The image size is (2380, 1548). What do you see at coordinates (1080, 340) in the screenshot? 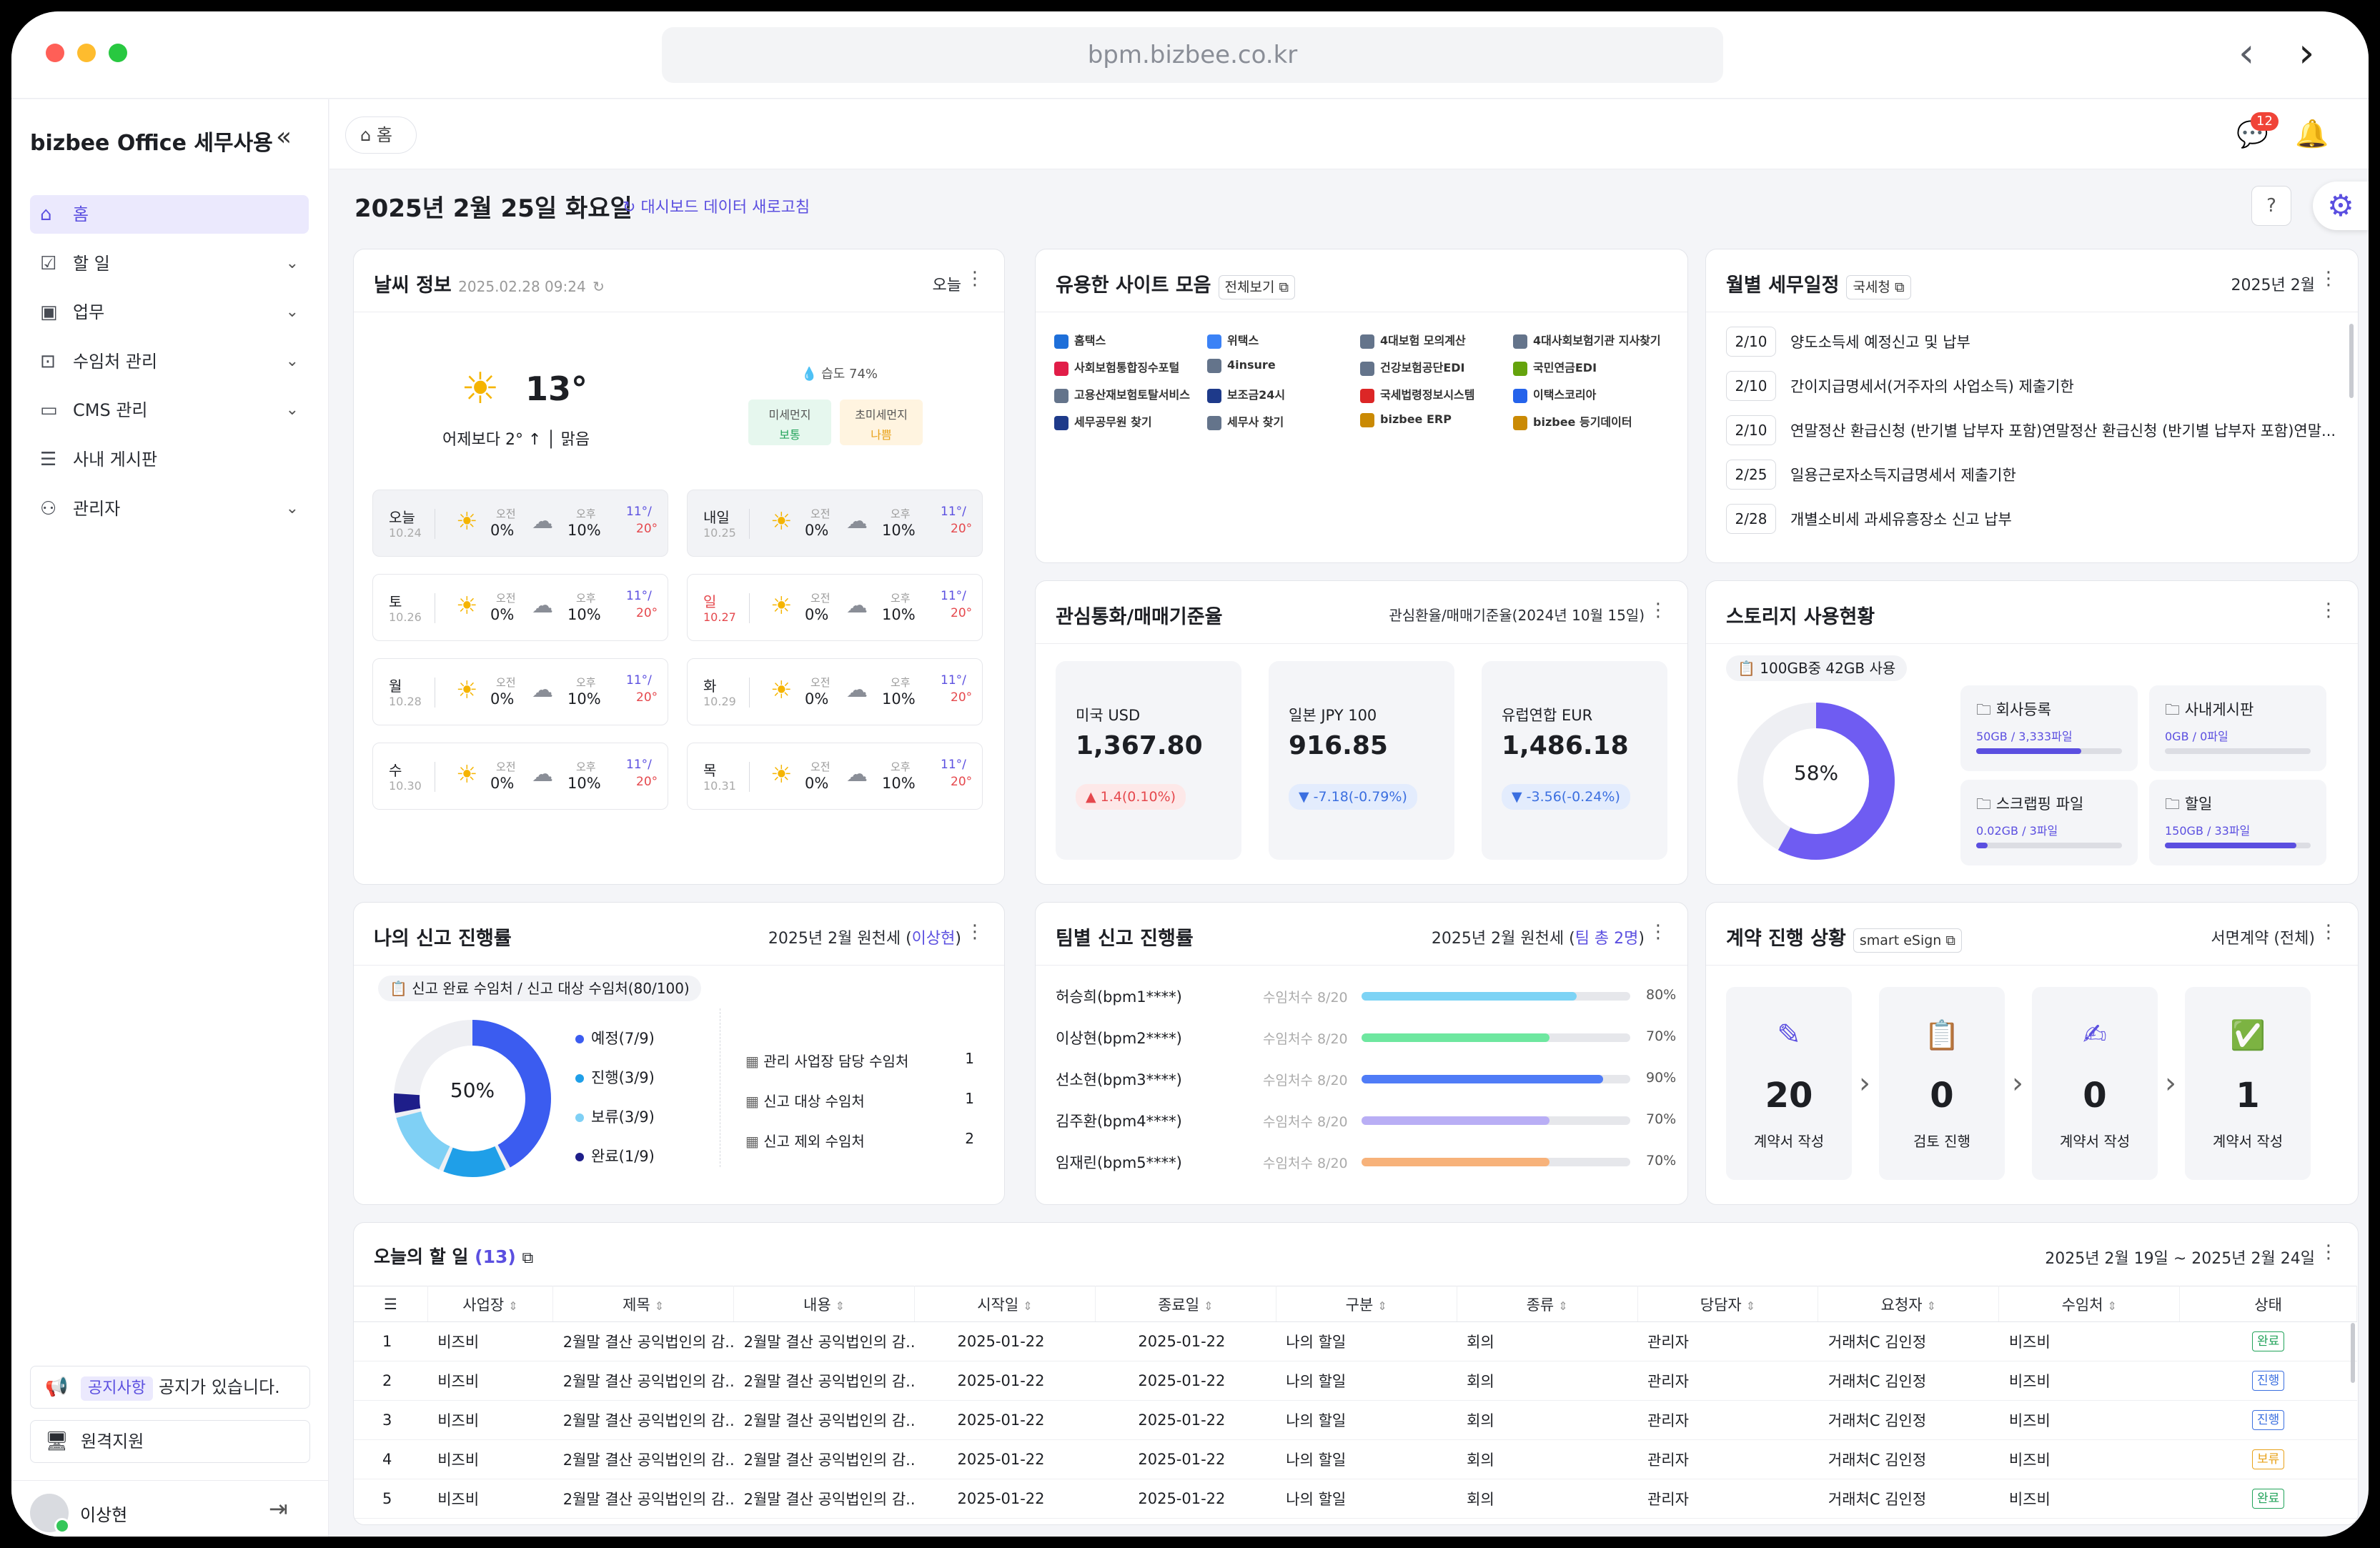
I see `site-link: 홈택스` at bounding box center [1080, 340].